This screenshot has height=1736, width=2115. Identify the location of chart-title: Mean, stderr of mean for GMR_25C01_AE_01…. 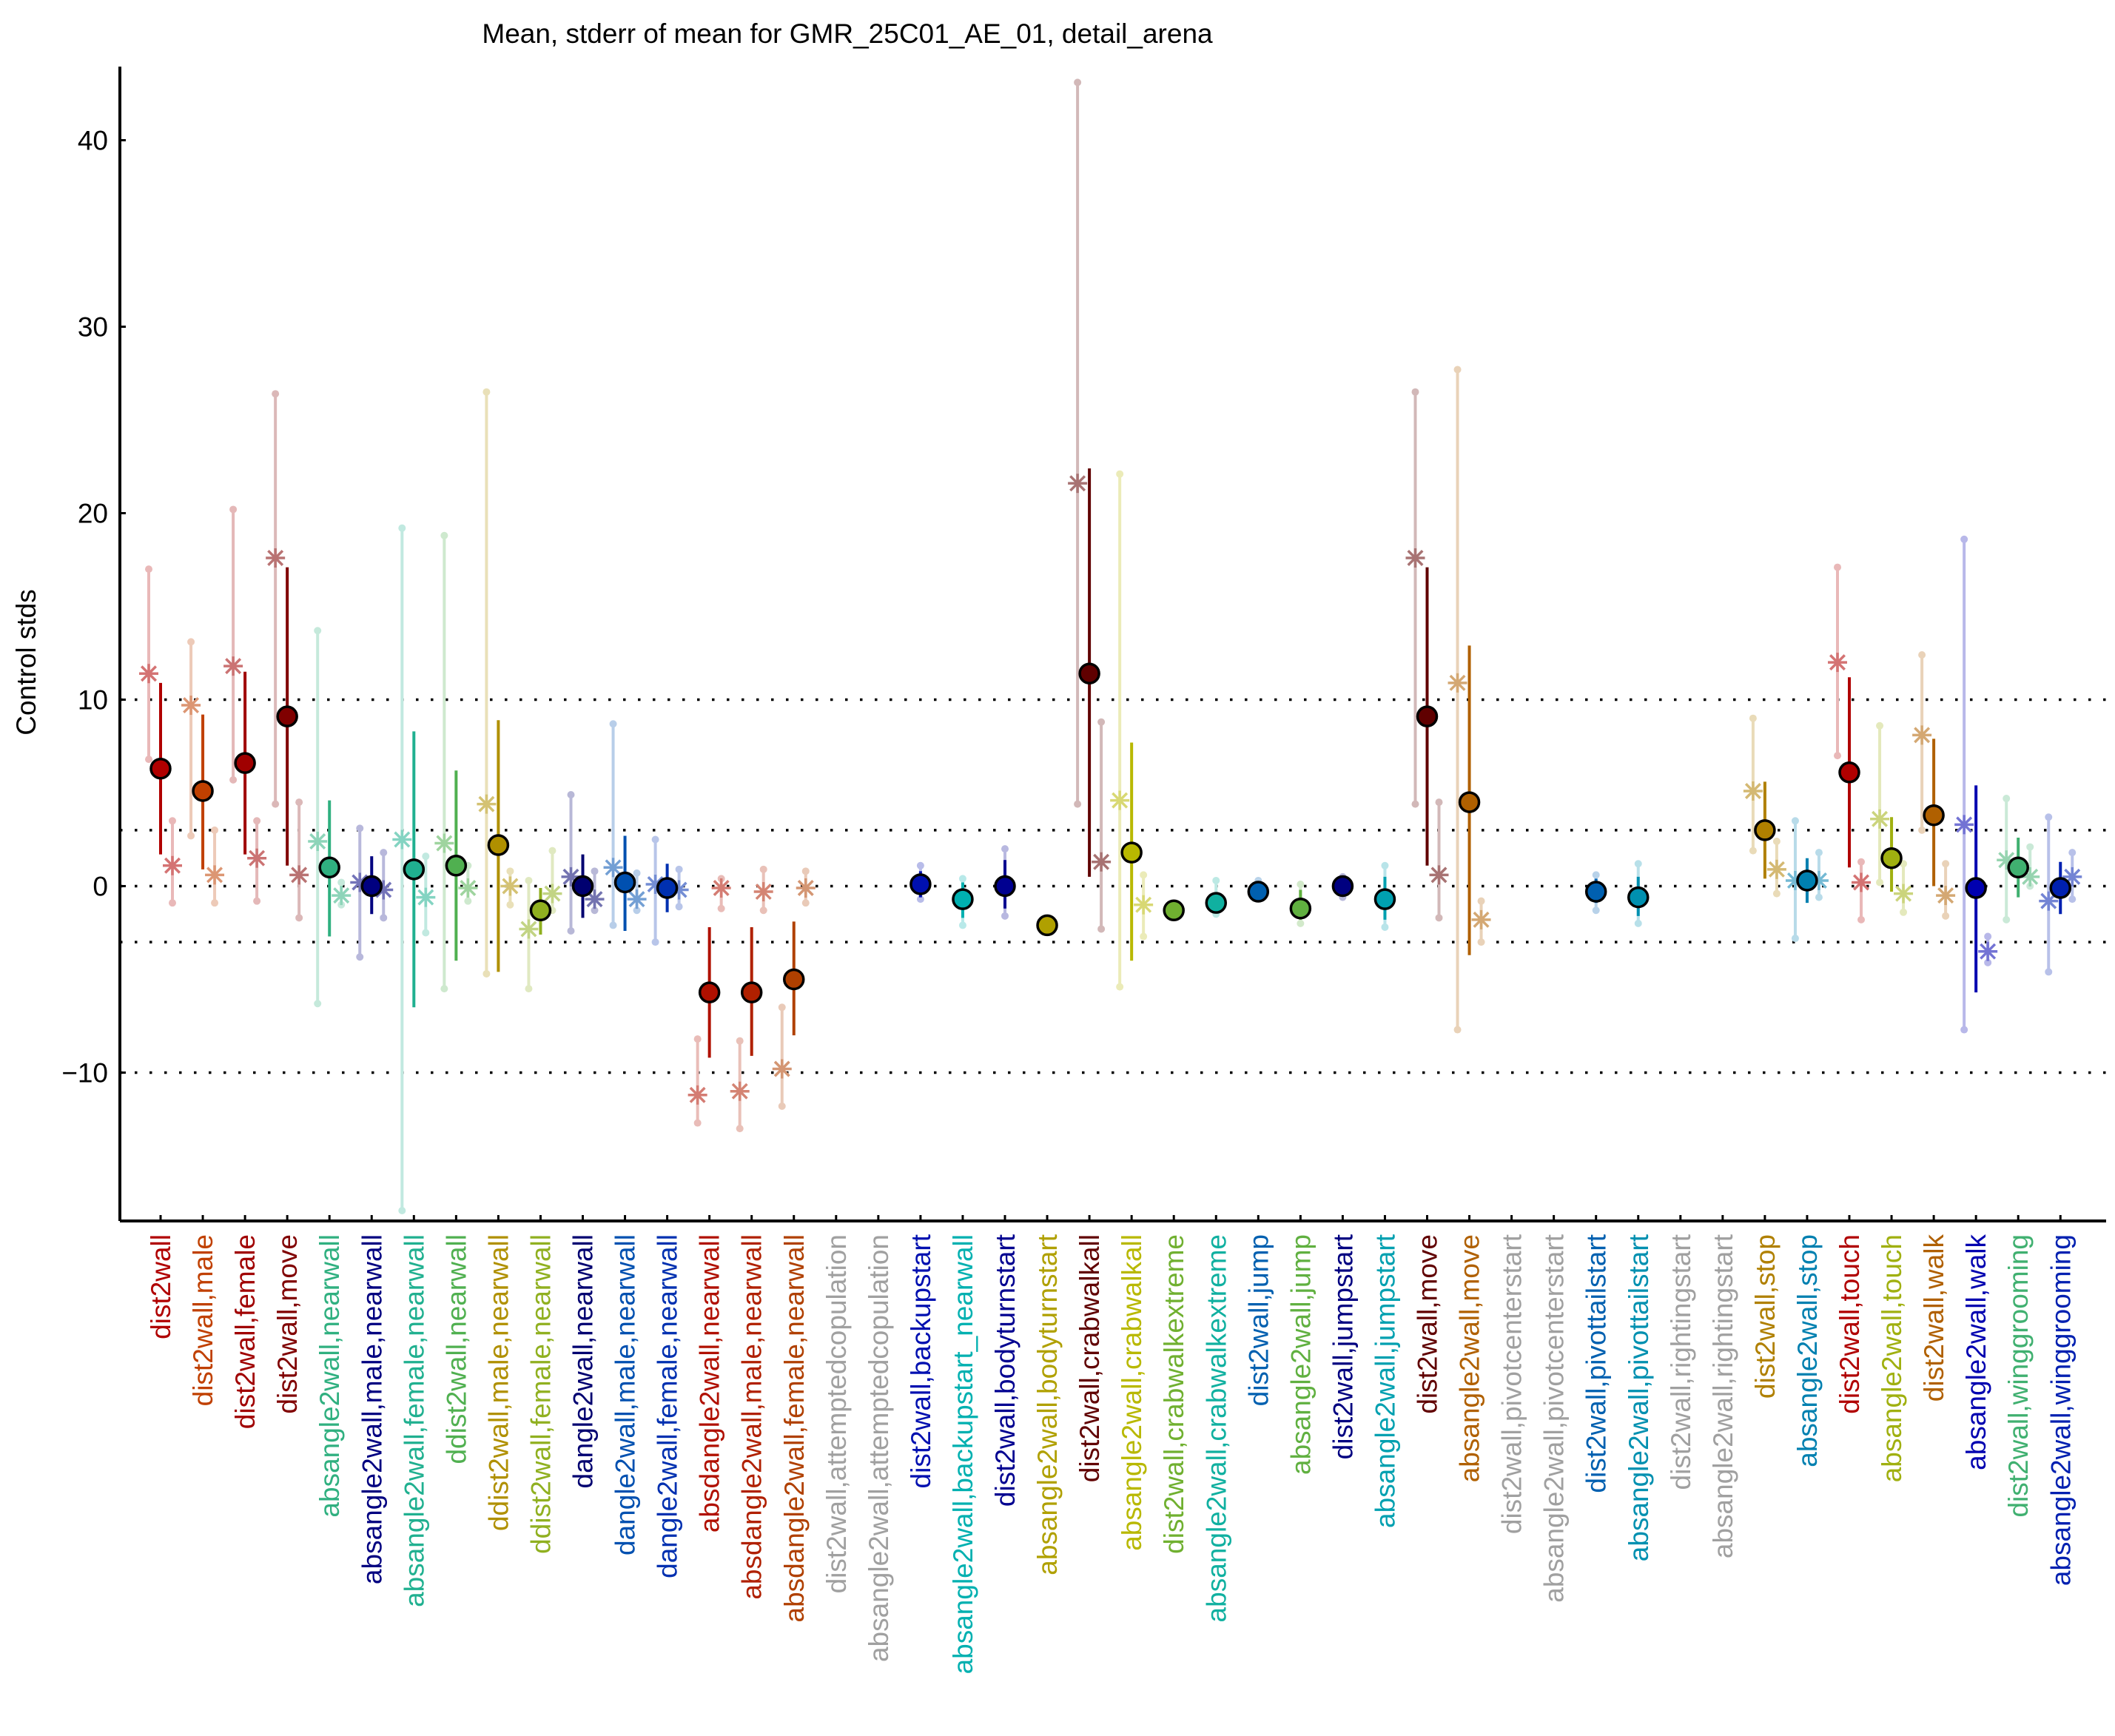
(847, 34).